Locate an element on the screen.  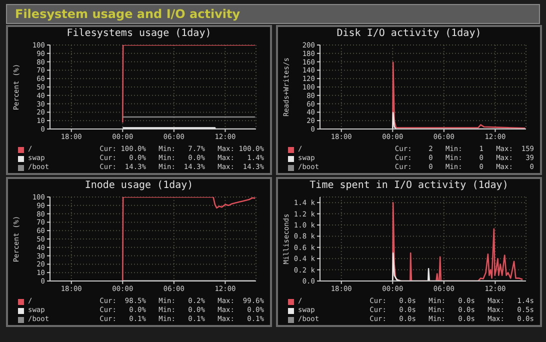
chart-title: Disk I/O activity (1day) is located at coordinates (409, 34).